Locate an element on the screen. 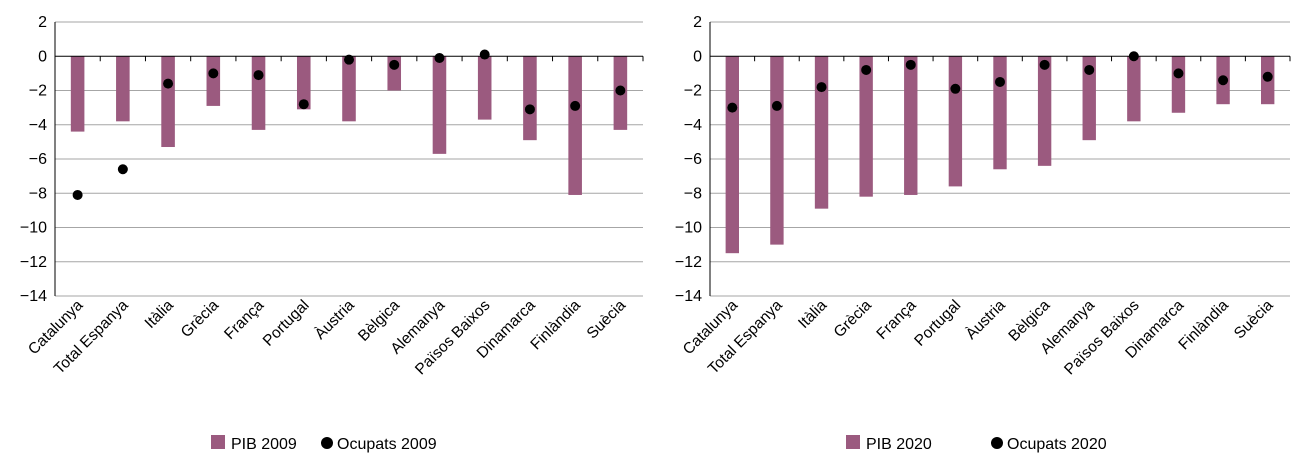 This screenshot has width=1298, height=461. legend-label-dot: Ocupats 2009 is located at coordinates (387, 444).